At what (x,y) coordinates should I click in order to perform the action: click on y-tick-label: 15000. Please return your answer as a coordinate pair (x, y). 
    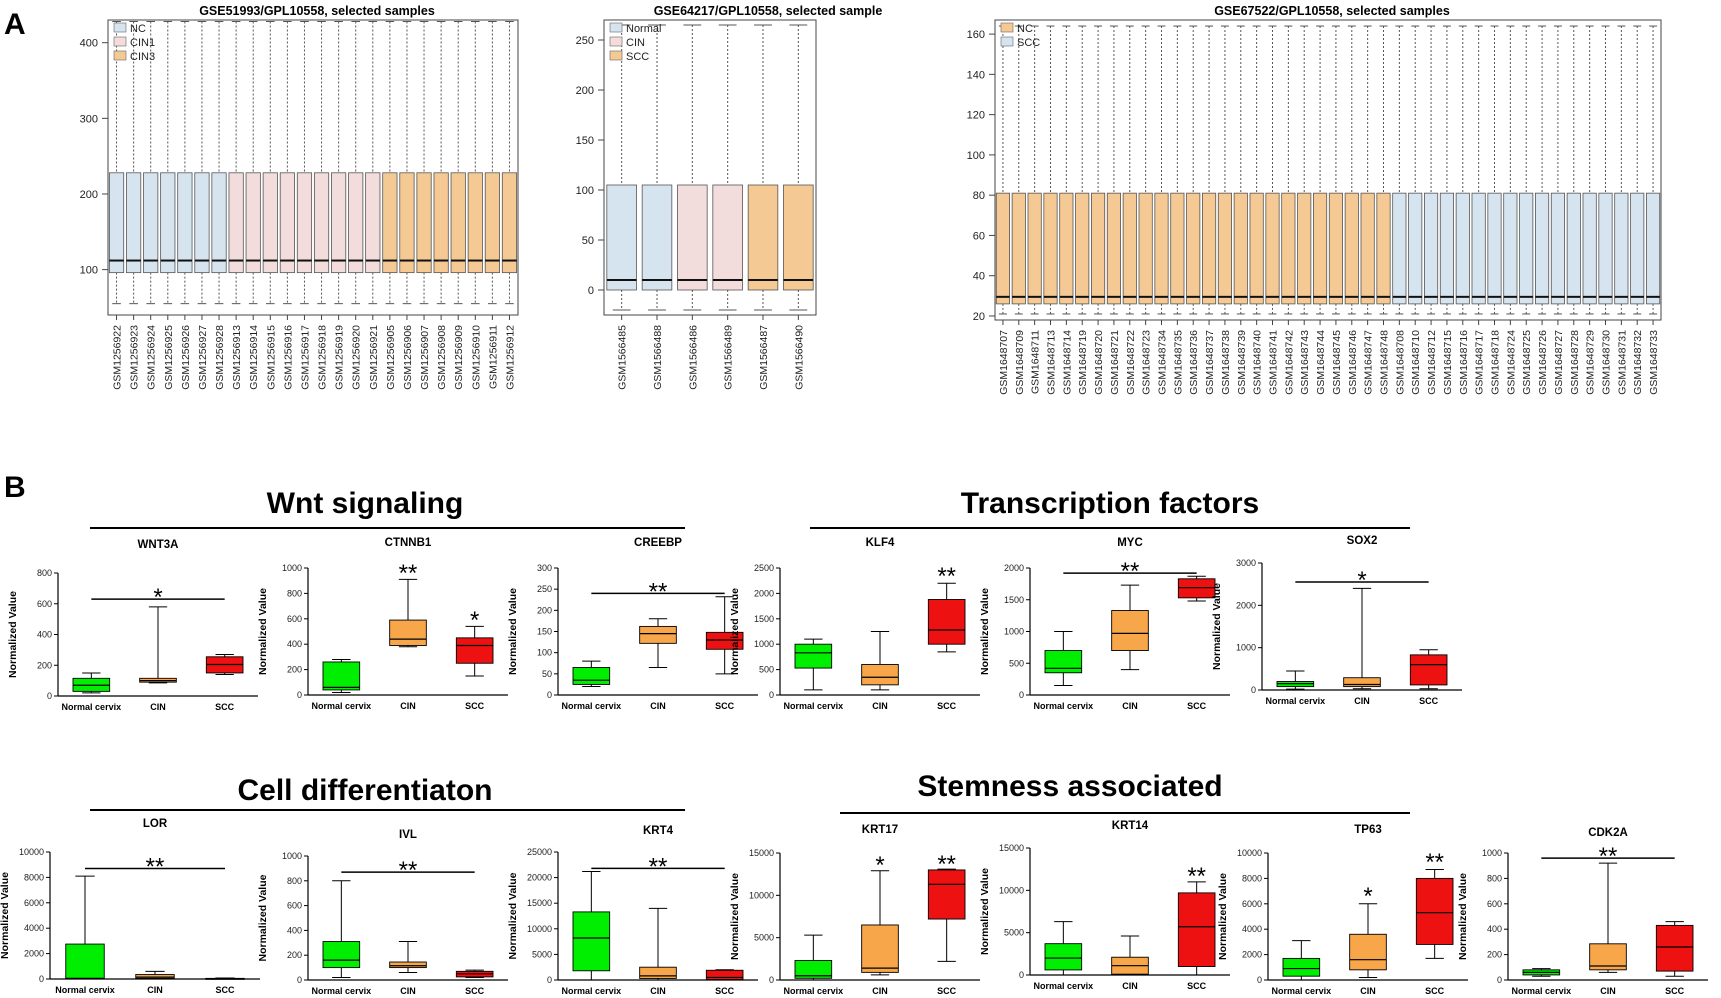
    Looking at the image, I should click on (1011, 848).